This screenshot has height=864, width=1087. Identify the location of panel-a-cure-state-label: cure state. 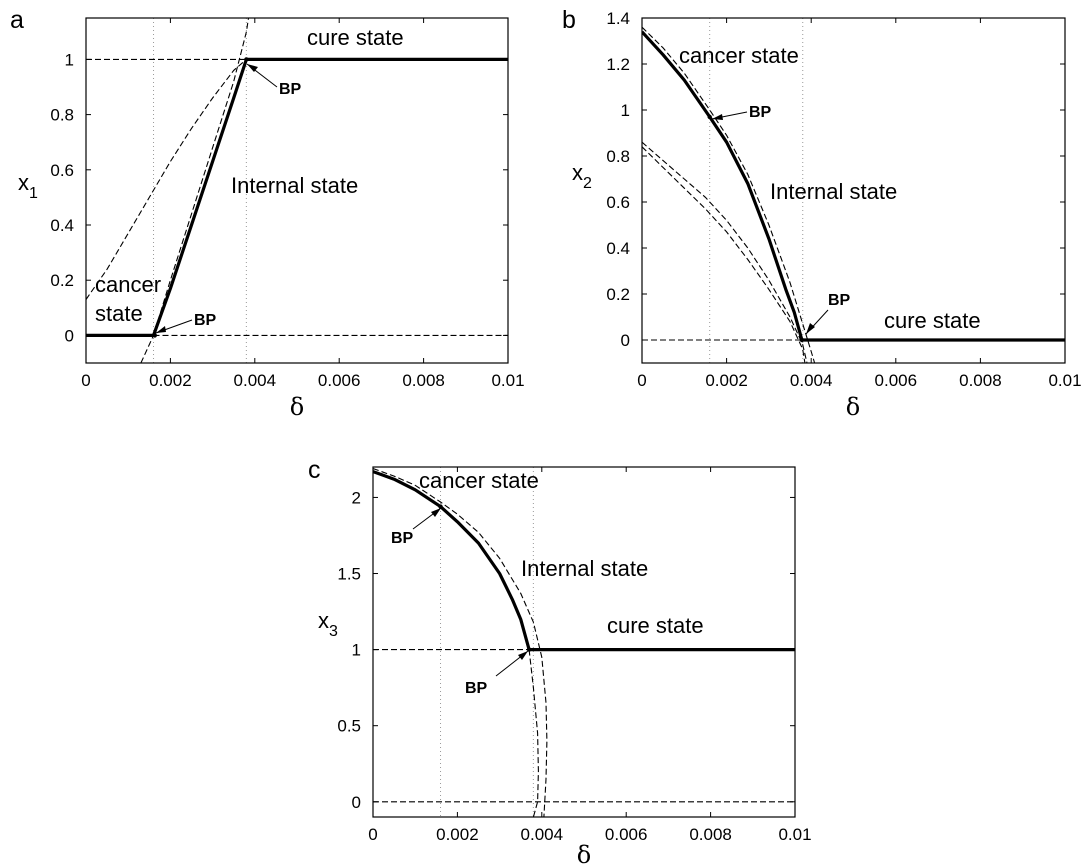
(355, 37).